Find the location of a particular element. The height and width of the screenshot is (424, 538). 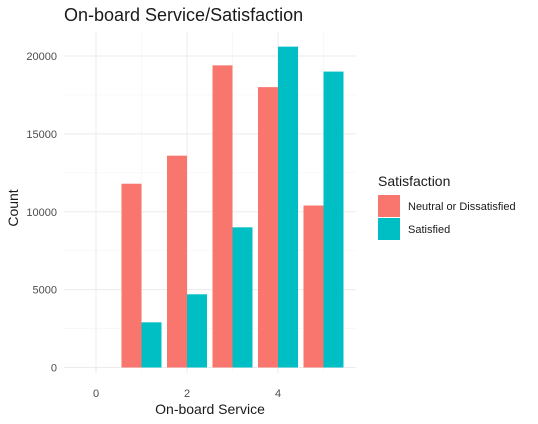

legend-title: Satisfaction is located at coordinates (414, 181).